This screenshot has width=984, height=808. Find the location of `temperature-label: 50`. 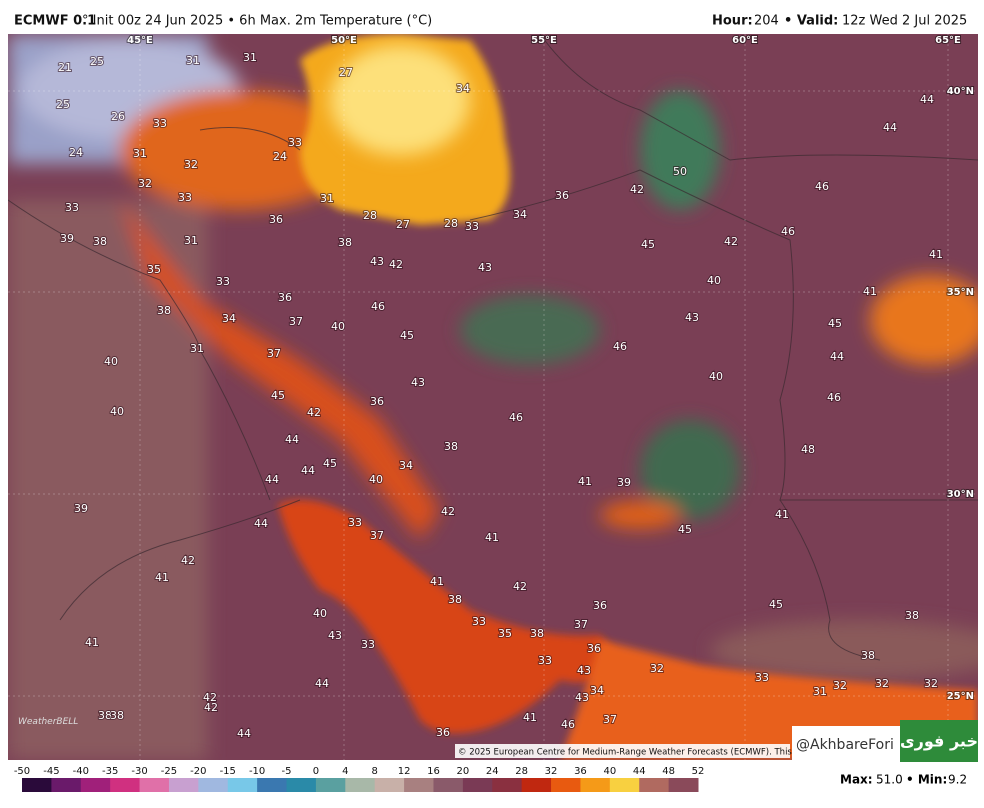

temperature-label: 50 is located at coordinates (680, 171).